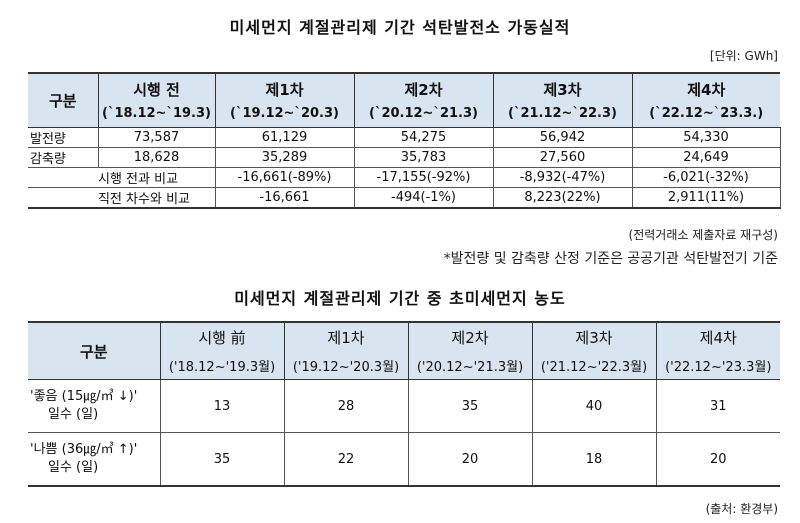  I want to click on row-label: '좋음 (15㎍/㎥ ↓)' 일수 (일), so click(94, 406).